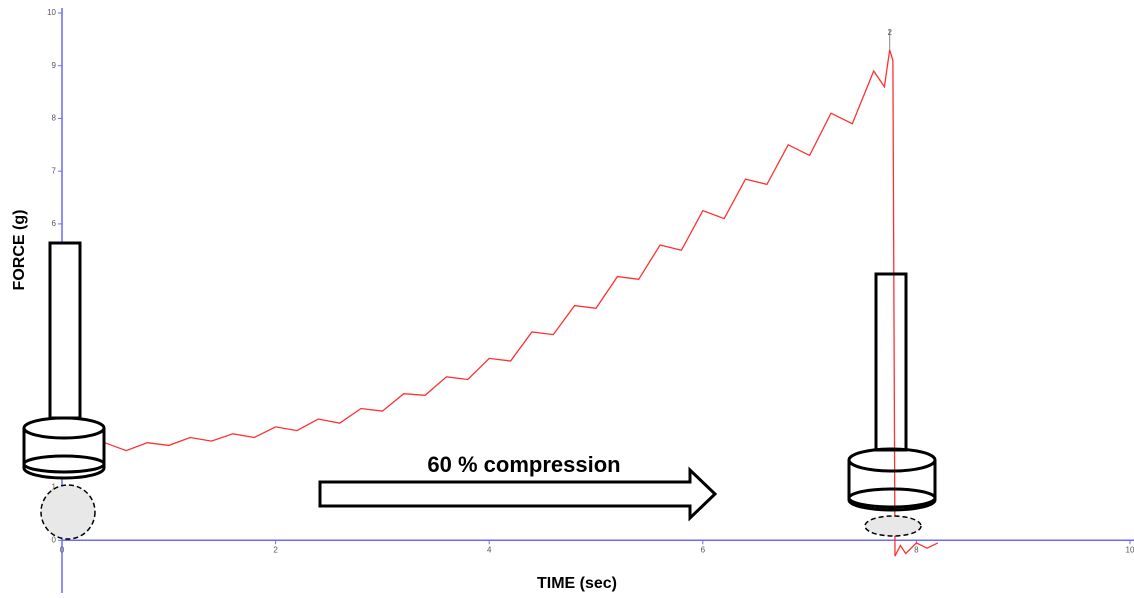  I want to click on x-tick-label: 10, so click(1130, 549).